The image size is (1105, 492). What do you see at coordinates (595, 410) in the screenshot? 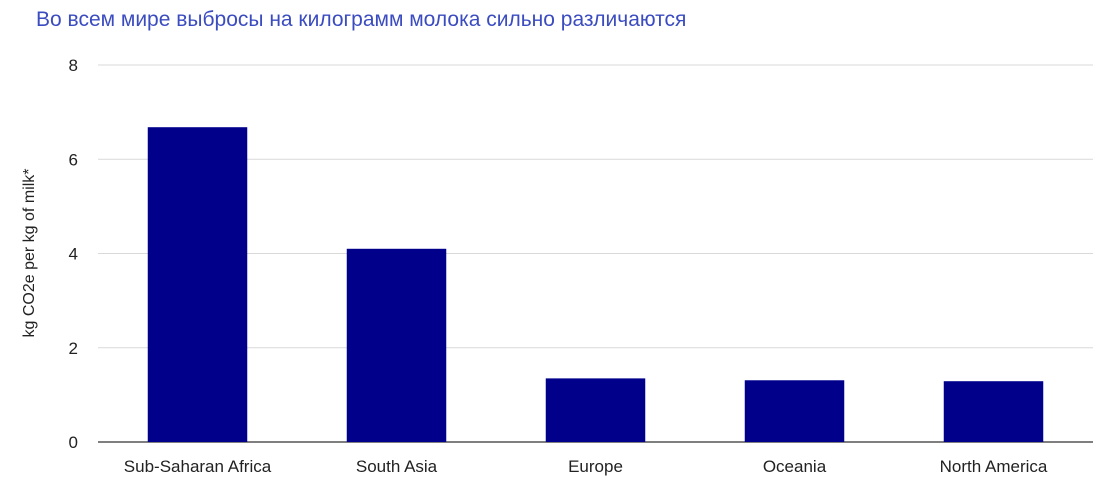
I see `bar-europe` at bounding box center [595, 410].